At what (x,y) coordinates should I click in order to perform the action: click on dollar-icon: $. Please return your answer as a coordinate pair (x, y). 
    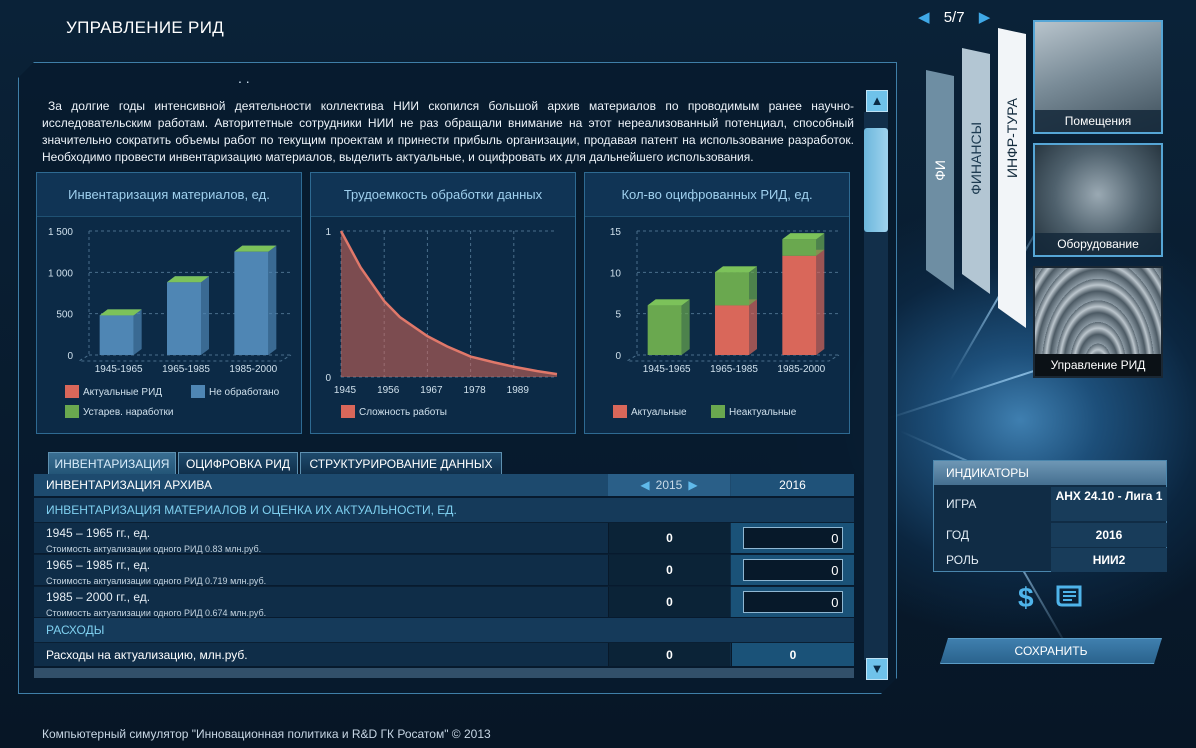
    Looking at the image, I should click on (1026, 597).